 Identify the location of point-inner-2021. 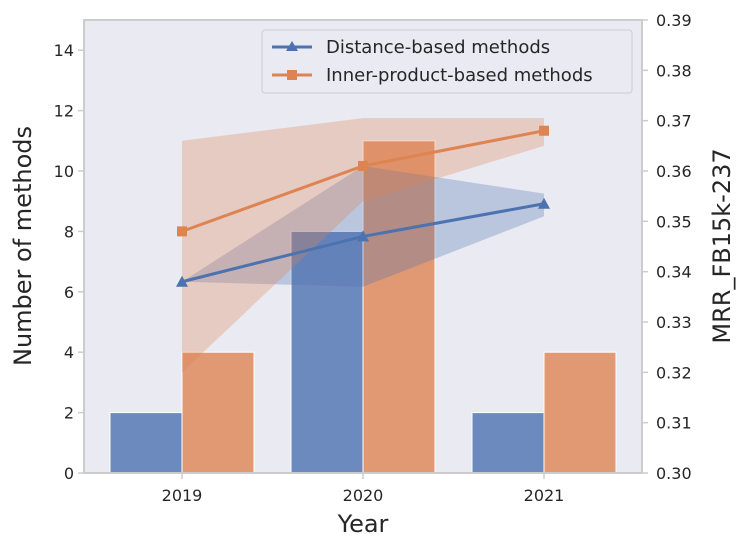
(544, 130).